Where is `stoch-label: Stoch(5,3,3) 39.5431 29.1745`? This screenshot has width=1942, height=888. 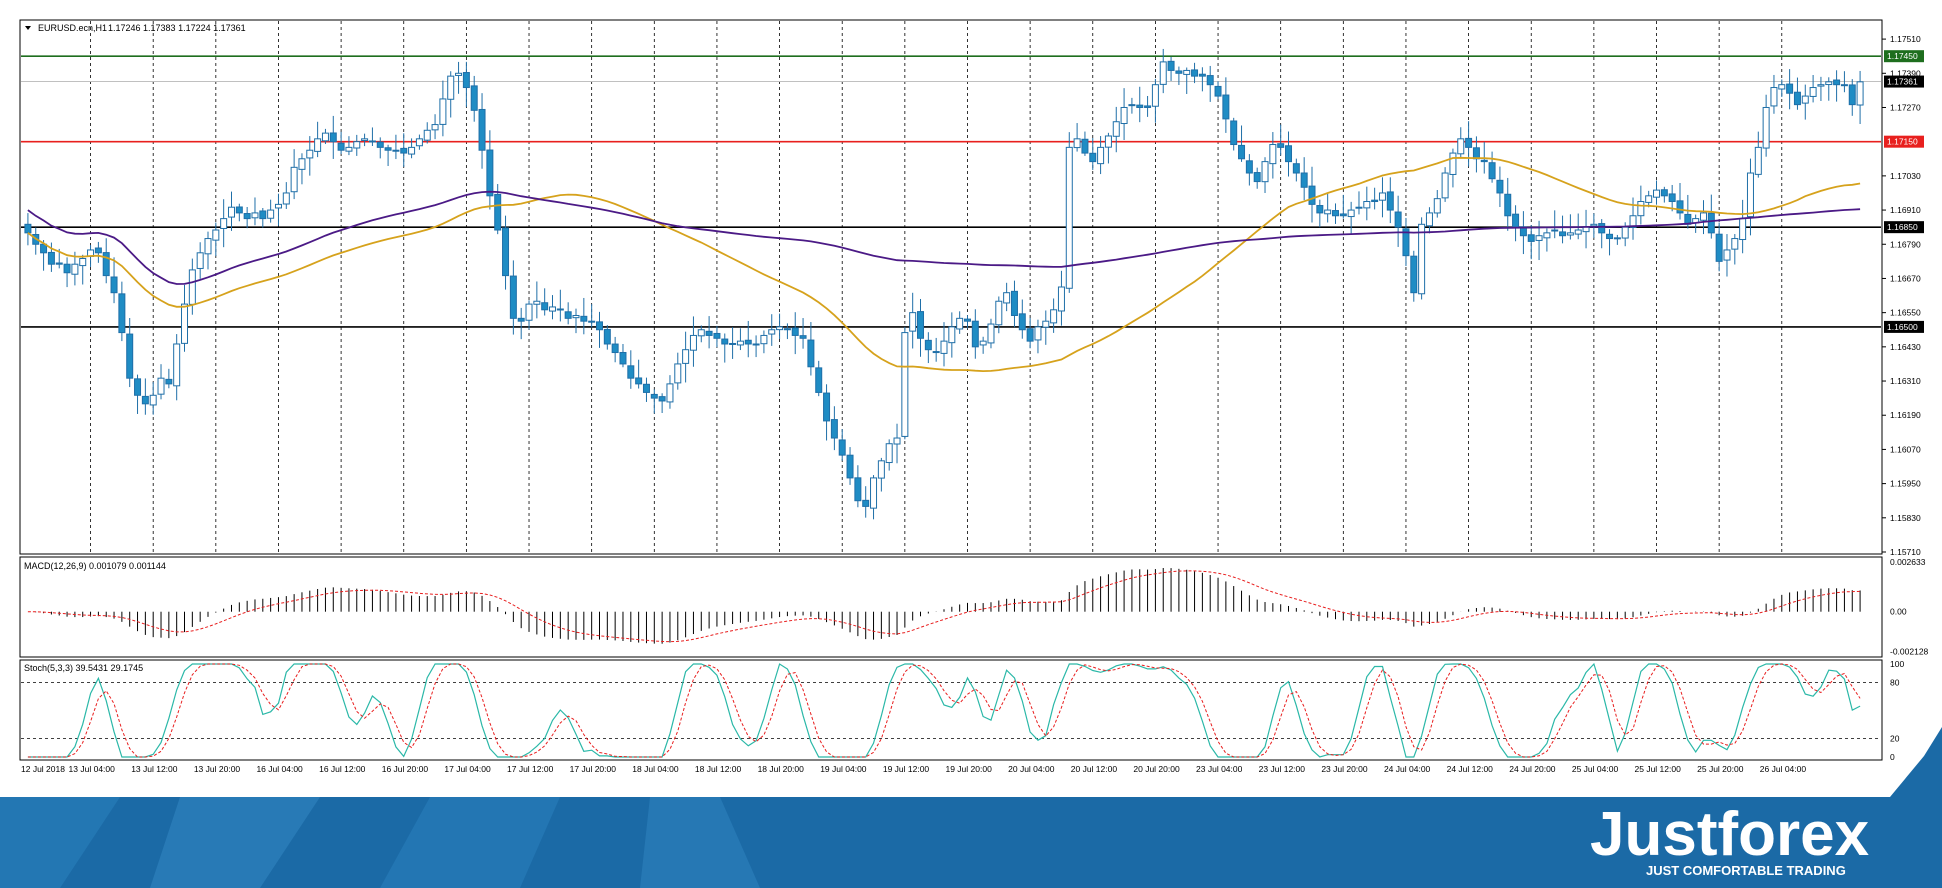
stoch-label: Stoch(5,3,3) 39.5431 29.1745 is located at coordinates (83, 668).